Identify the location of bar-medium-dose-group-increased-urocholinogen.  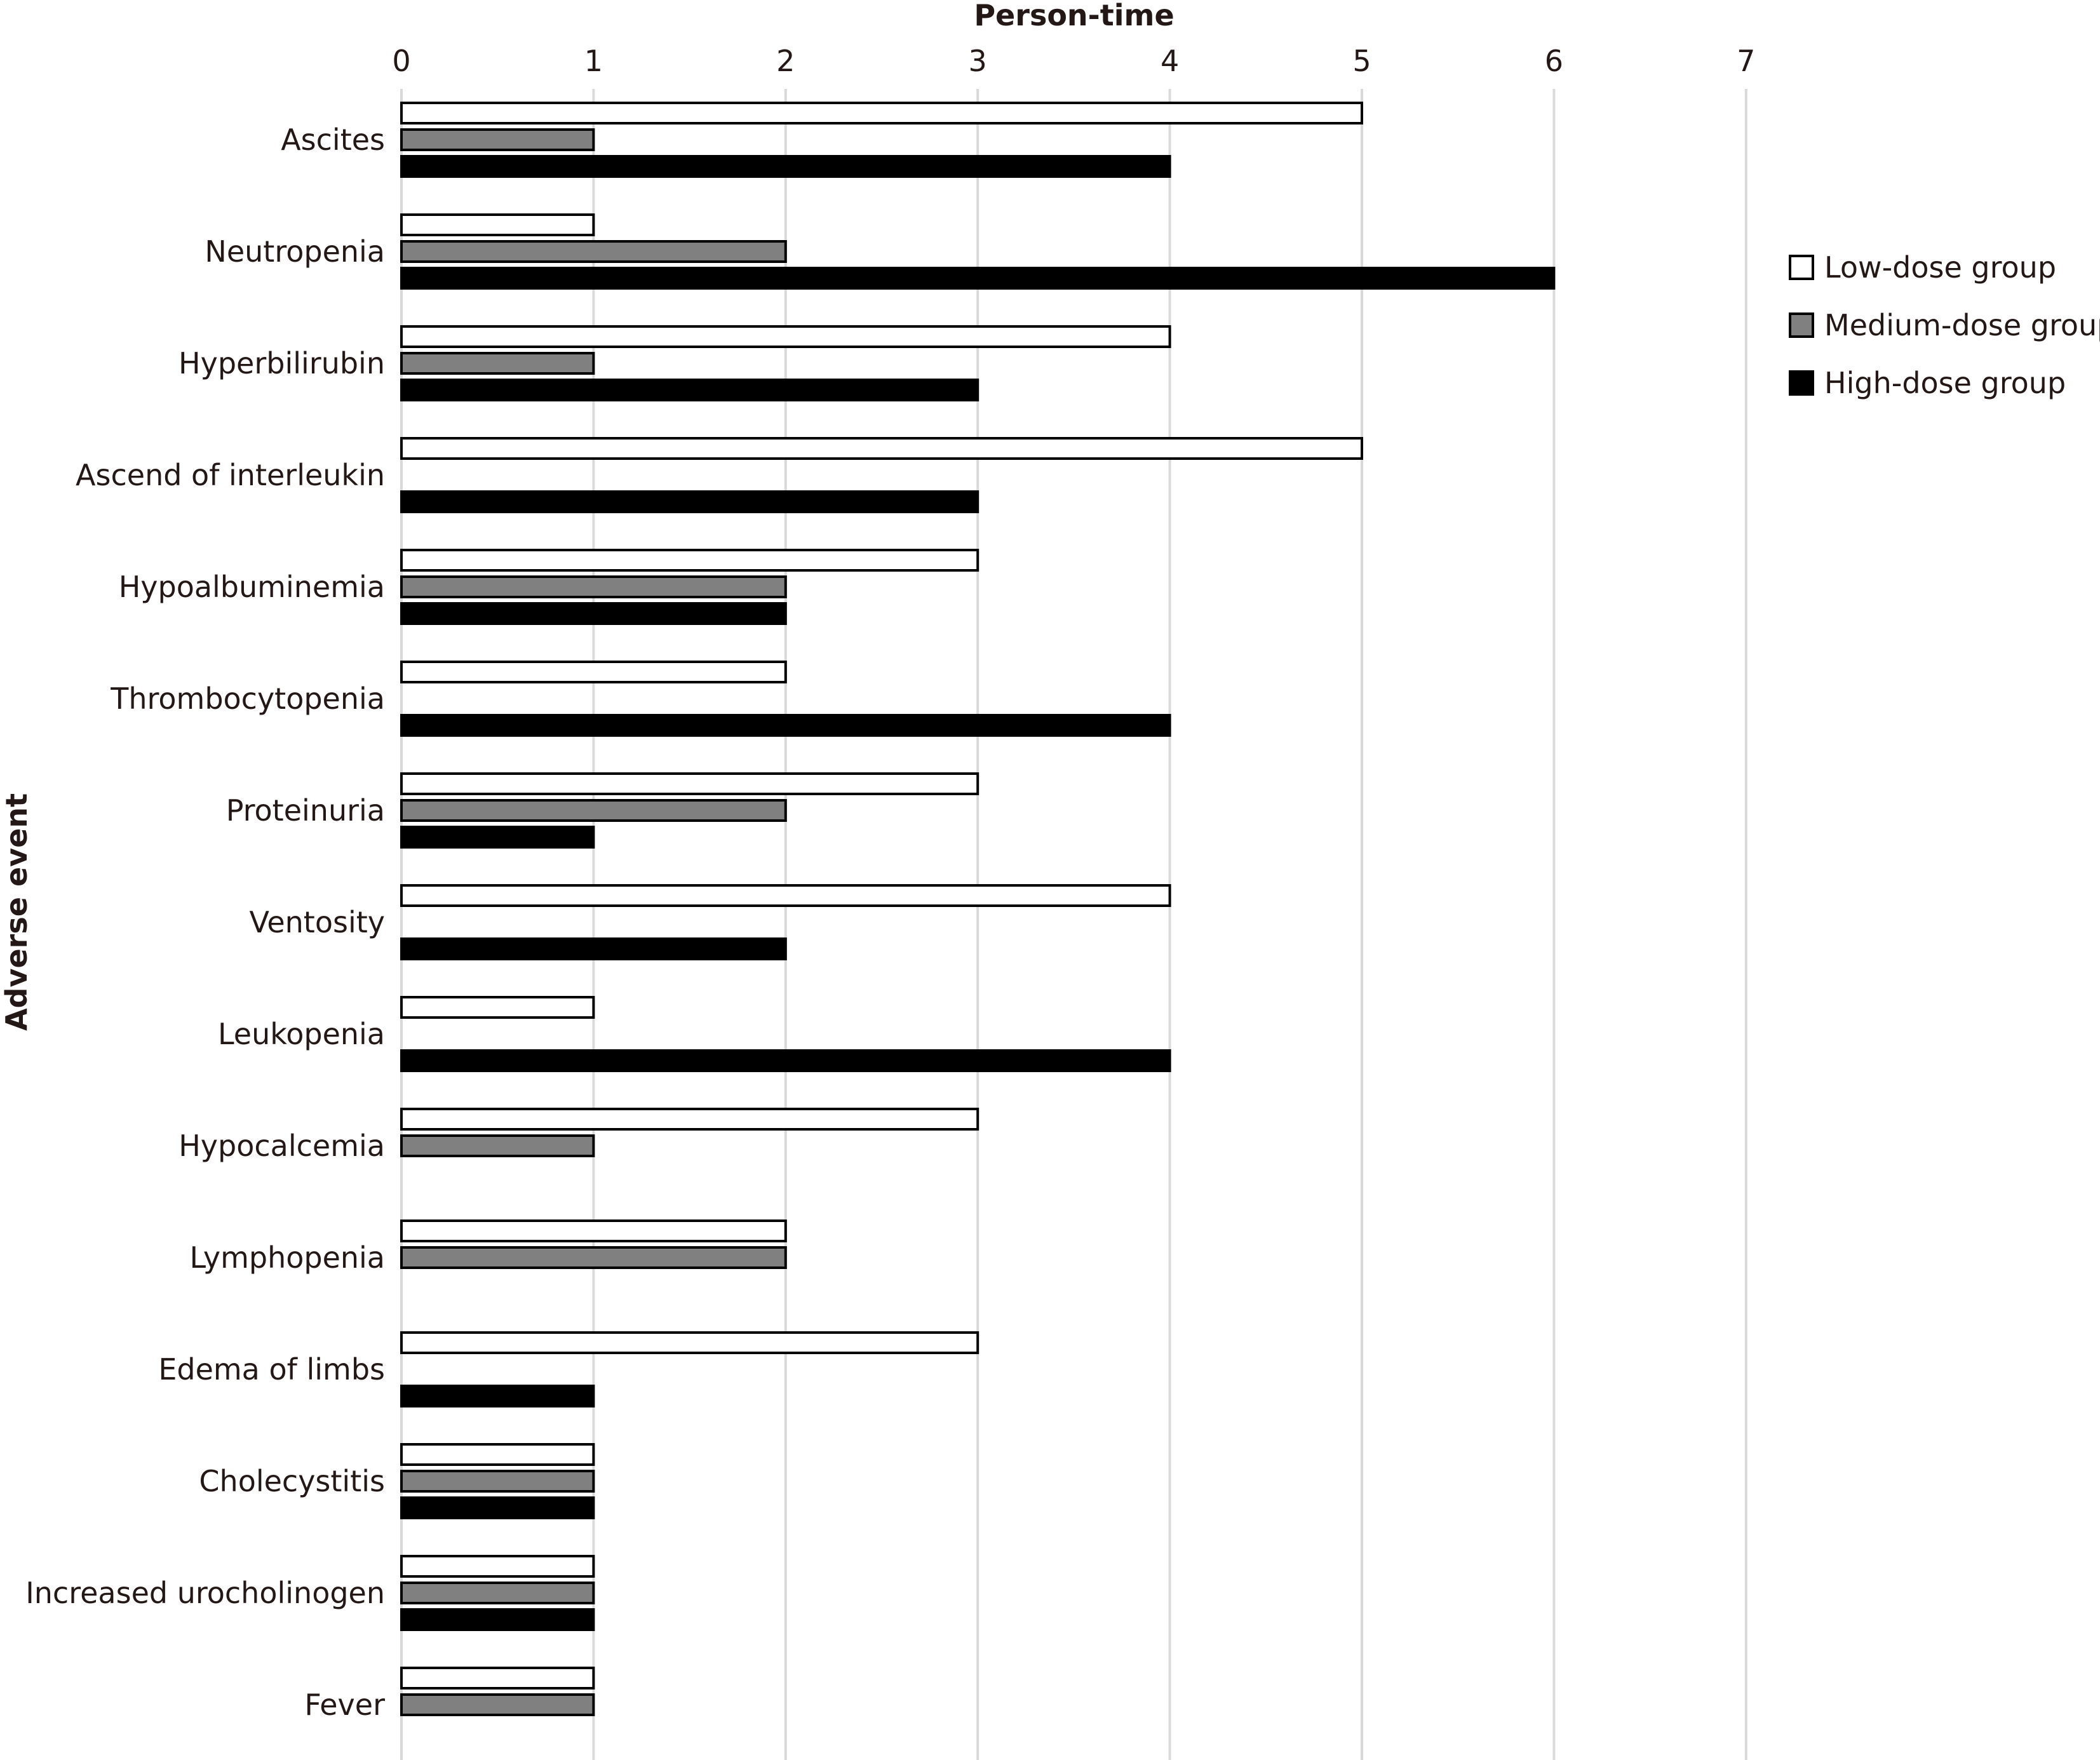
(497, 1593).